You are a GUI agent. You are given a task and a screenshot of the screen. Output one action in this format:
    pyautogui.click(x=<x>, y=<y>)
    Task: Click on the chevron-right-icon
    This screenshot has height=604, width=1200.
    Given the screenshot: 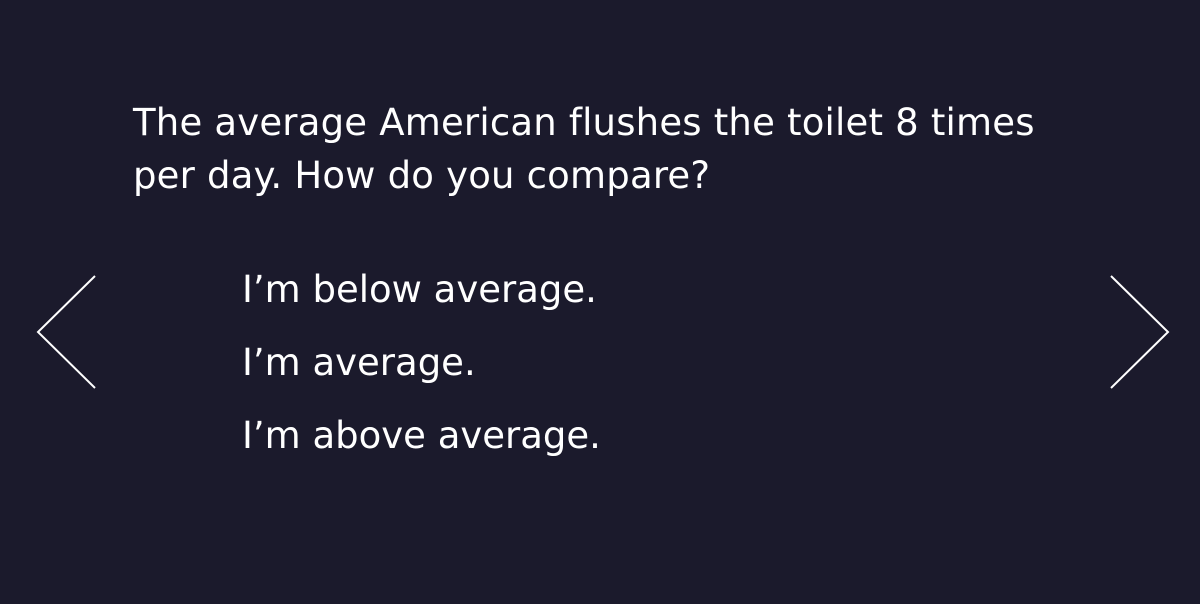 What is the action you would take?
    pyautogui.click(x=1140, y=332)
    